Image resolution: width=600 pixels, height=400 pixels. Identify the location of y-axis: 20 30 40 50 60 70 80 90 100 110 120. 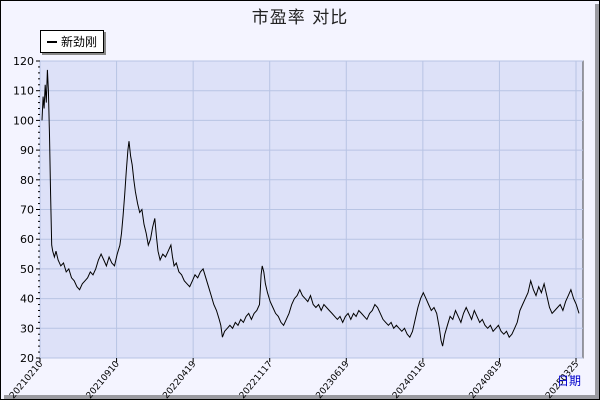
(26, 210).